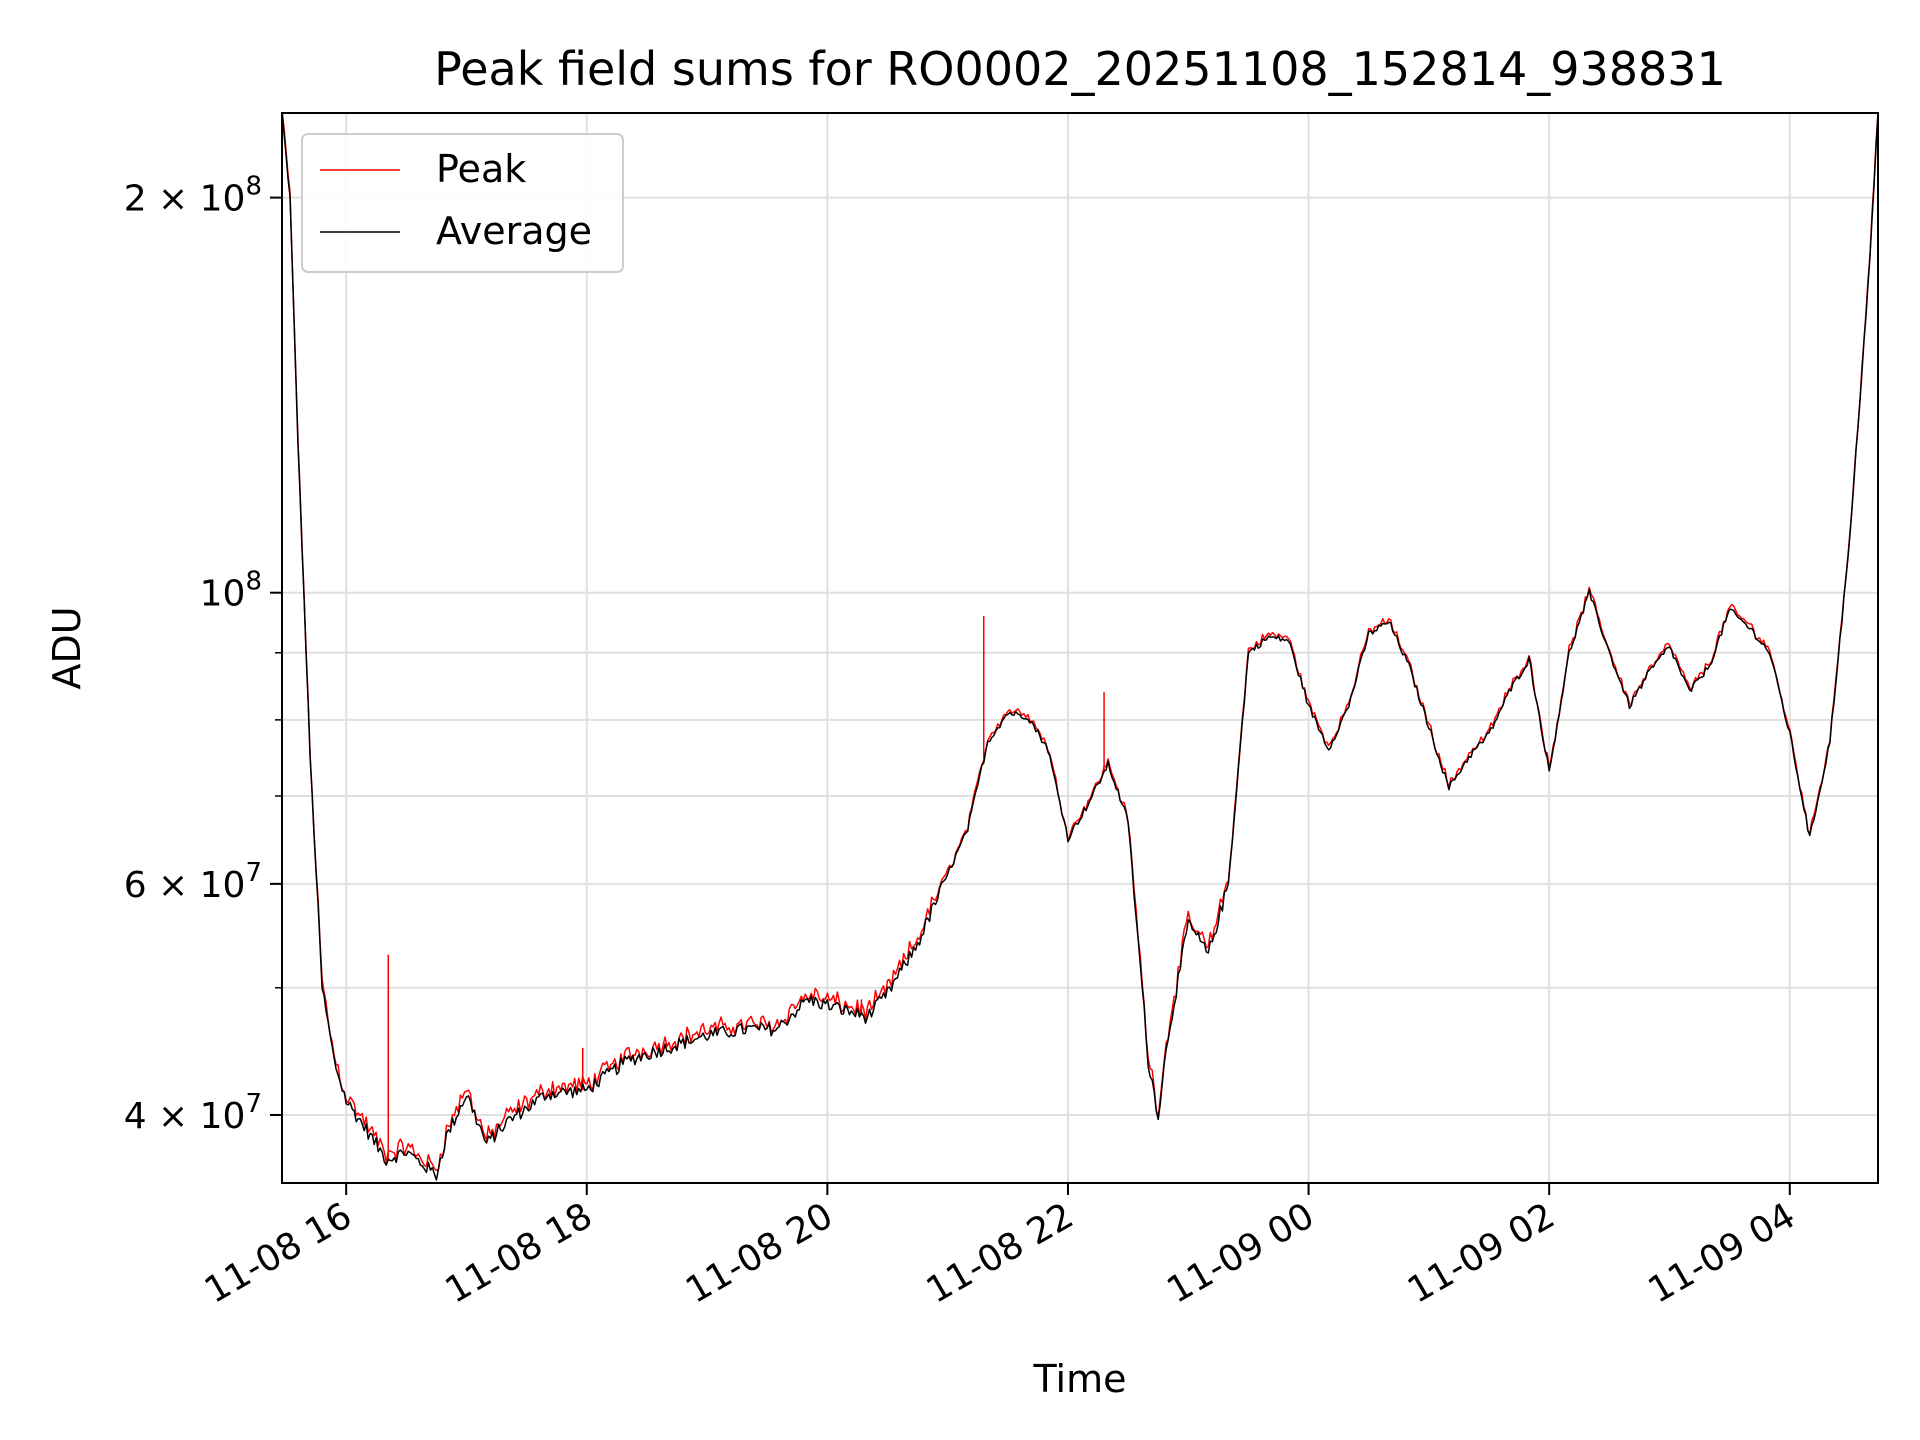 The image size is (1920, 1440). I want to click on y-axis-label: ADU, so click(67, 647).